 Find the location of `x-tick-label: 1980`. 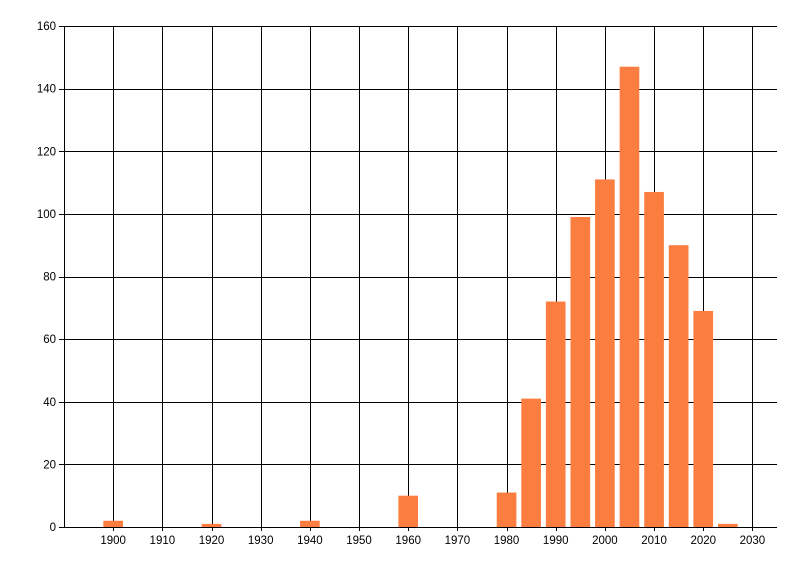

x-tick-label: 1980 is located at coordinates (507, 541).